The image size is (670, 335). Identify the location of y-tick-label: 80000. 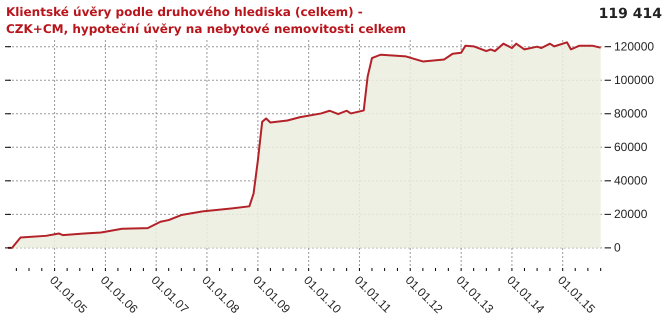
(631, 113).